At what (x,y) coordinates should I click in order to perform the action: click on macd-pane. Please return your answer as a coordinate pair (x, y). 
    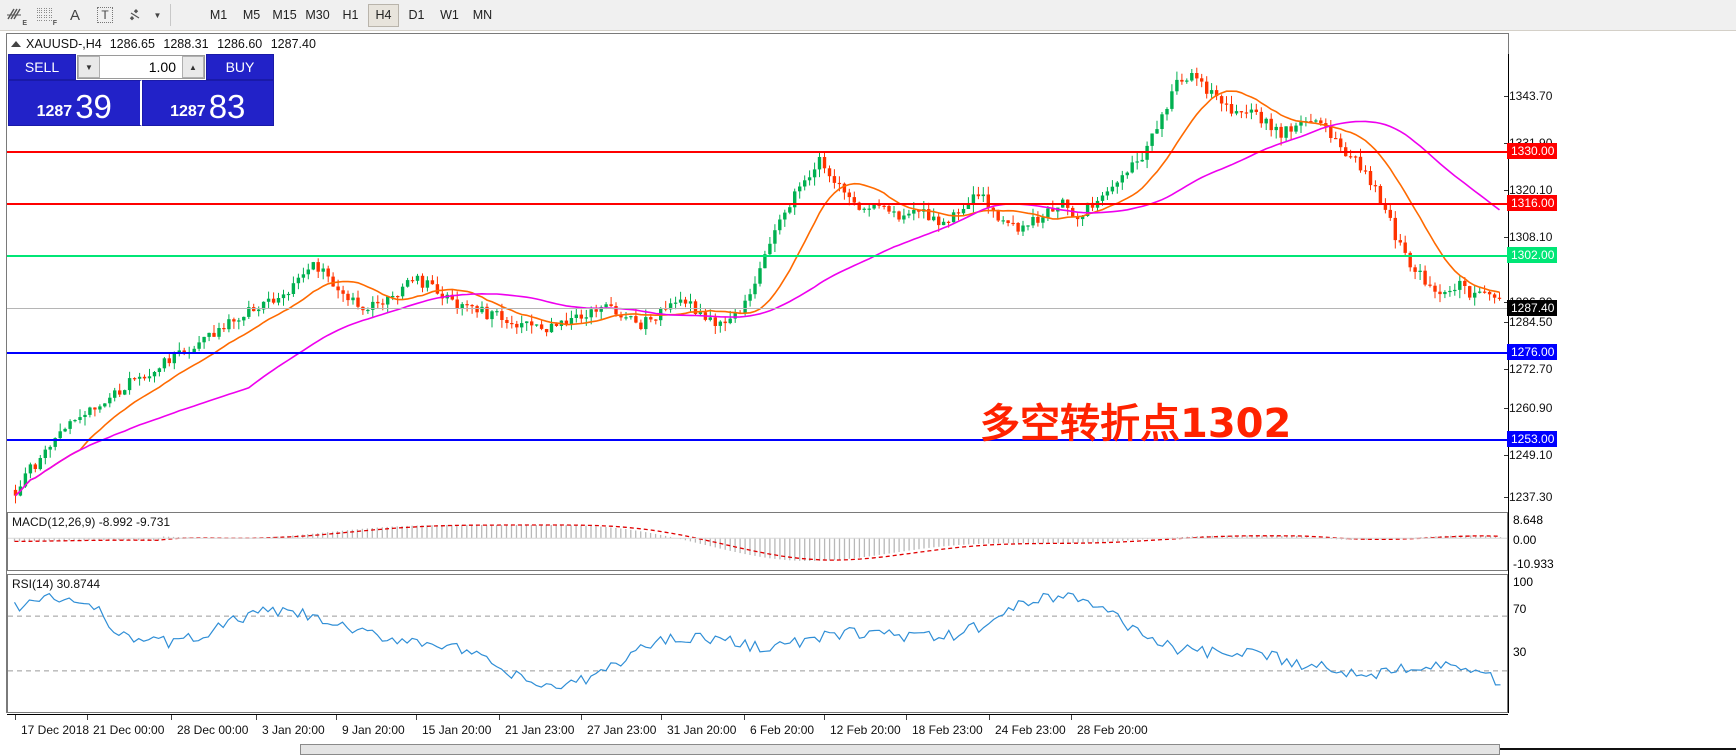
    Looking at the image, I should click on (757, 541).